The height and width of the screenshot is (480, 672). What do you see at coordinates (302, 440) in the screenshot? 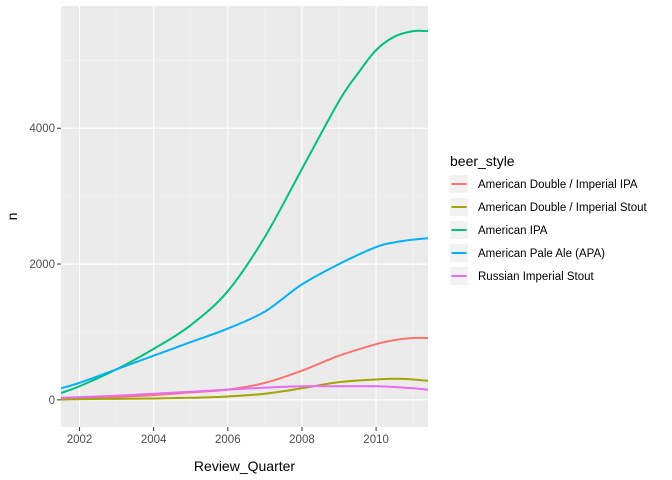
I see `x-tick-label: 2008` at bounding box center [302, 440].